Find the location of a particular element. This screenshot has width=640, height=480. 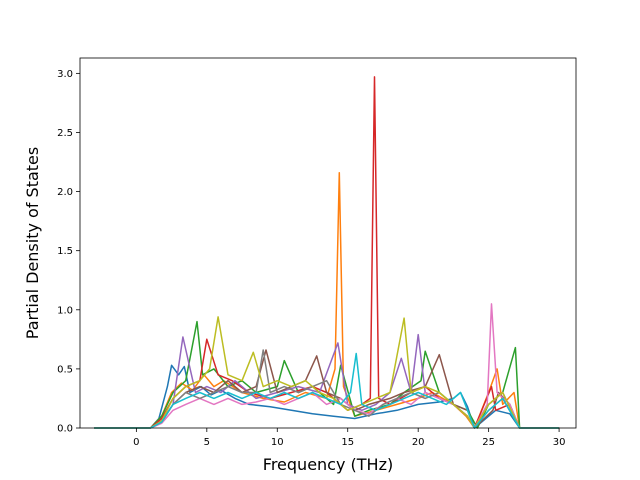

y-axis-label: Partial Density of States is located at coordinates (32, 243).